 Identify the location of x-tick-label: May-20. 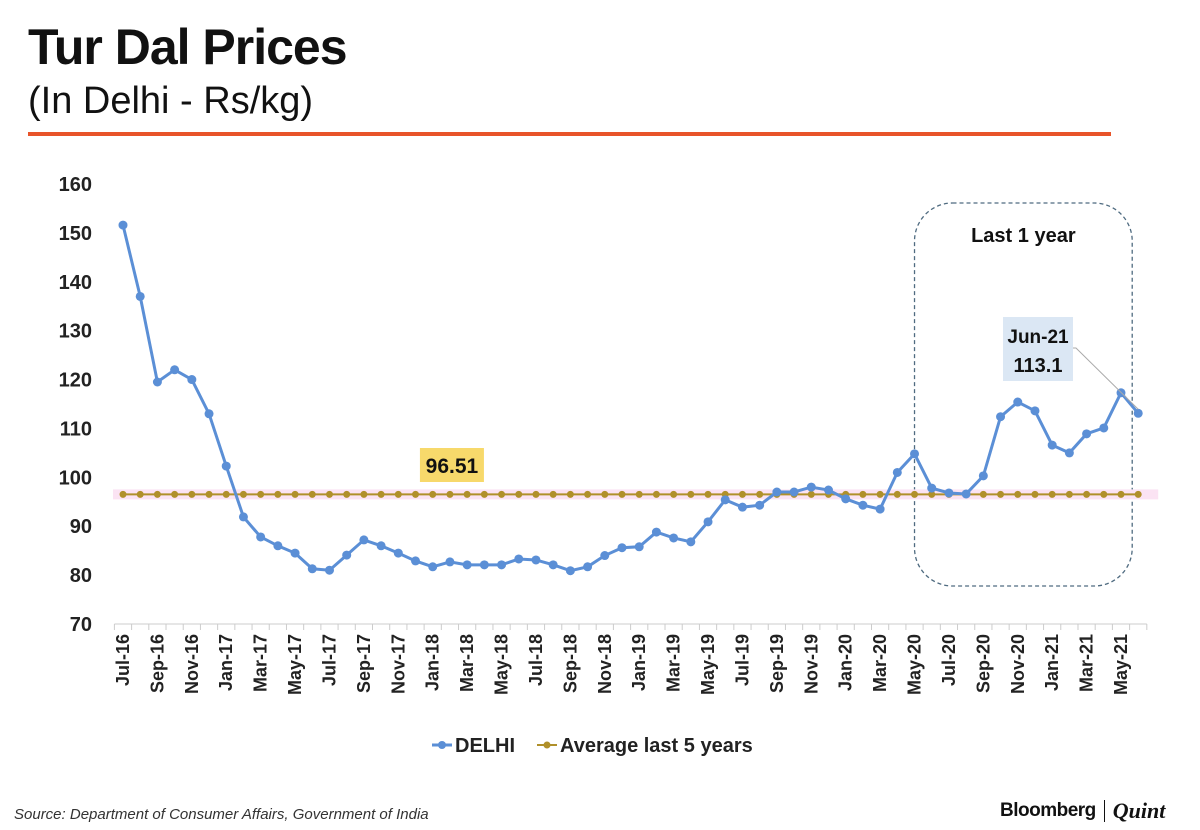
(915, 664).